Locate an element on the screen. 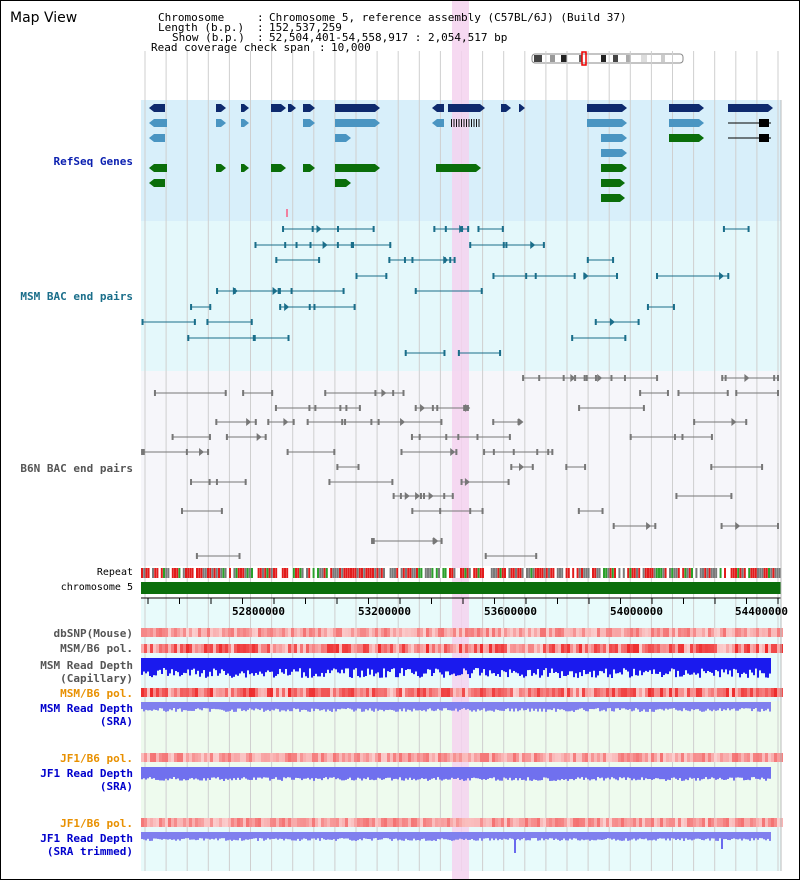 This screenshot has height=880, width=800. gene-feature is located at coordinates (343, 183).